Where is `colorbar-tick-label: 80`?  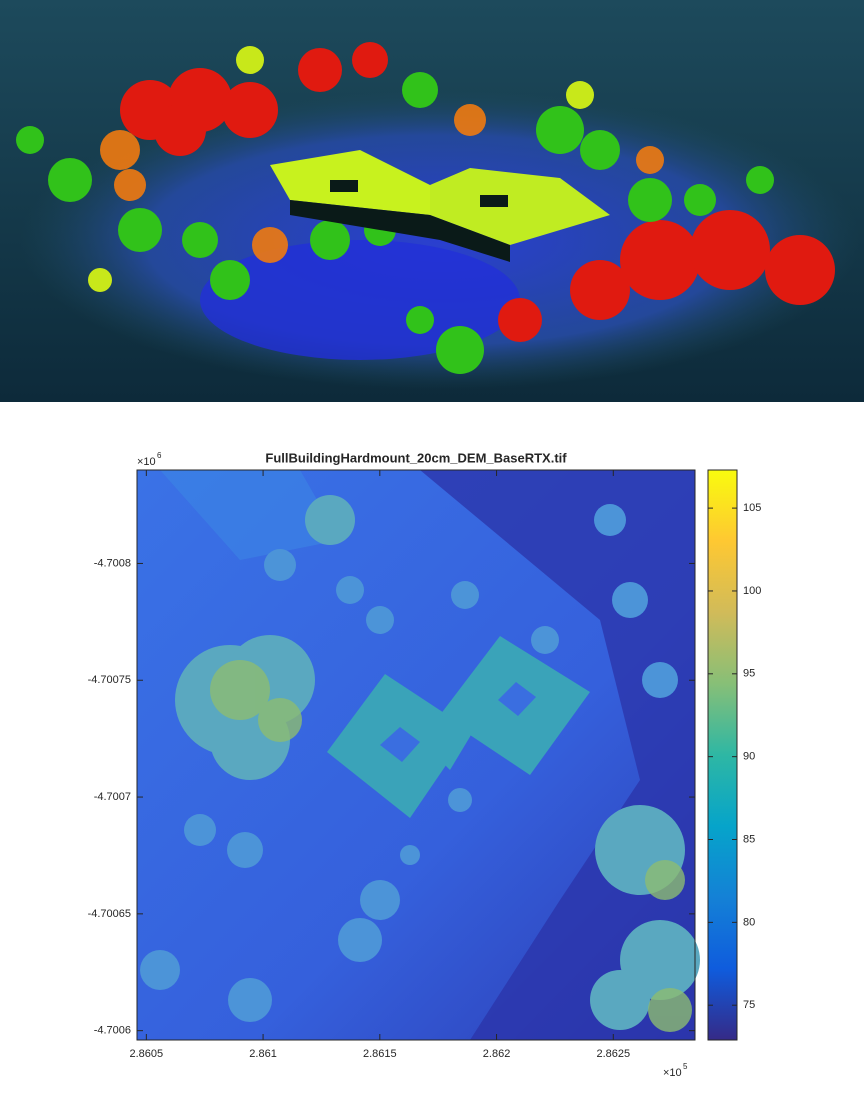 colorbar-tick-label: 80 is located at coordinates (749, 922).